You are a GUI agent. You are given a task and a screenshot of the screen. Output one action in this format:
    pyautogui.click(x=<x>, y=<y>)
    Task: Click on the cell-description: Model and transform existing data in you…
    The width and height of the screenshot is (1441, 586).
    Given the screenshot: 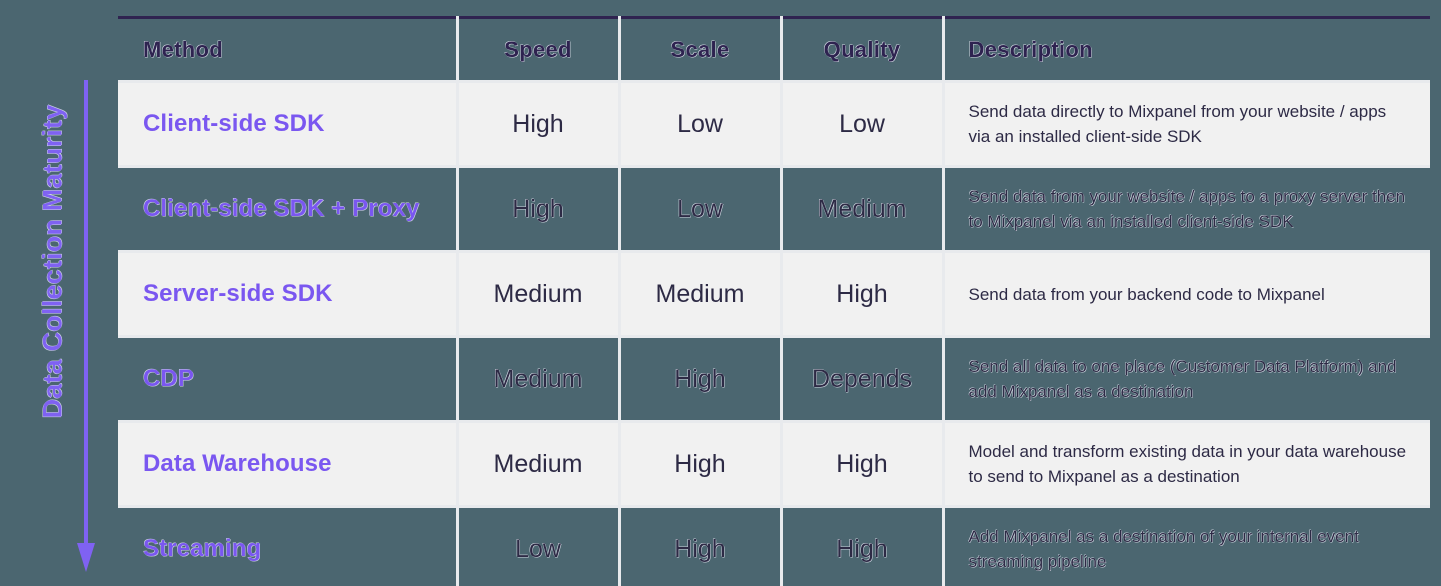 What is the action you would take?
    pyautogui.click(x=1186, y=464)
    